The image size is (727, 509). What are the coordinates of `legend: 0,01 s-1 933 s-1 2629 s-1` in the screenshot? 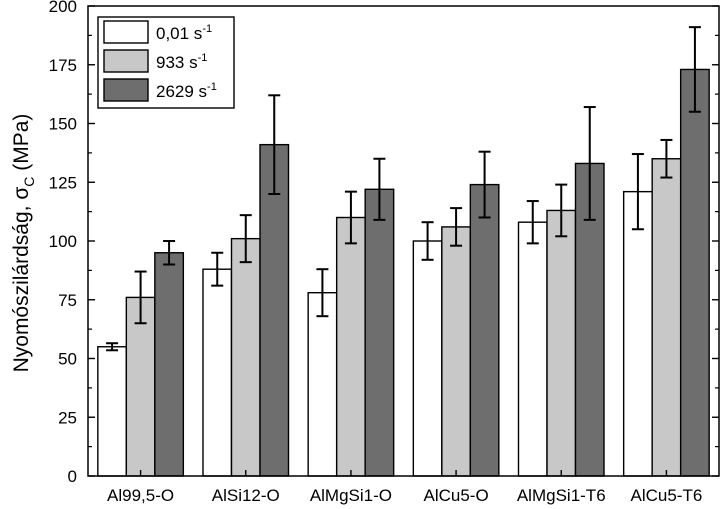 It's located at (166, 62).